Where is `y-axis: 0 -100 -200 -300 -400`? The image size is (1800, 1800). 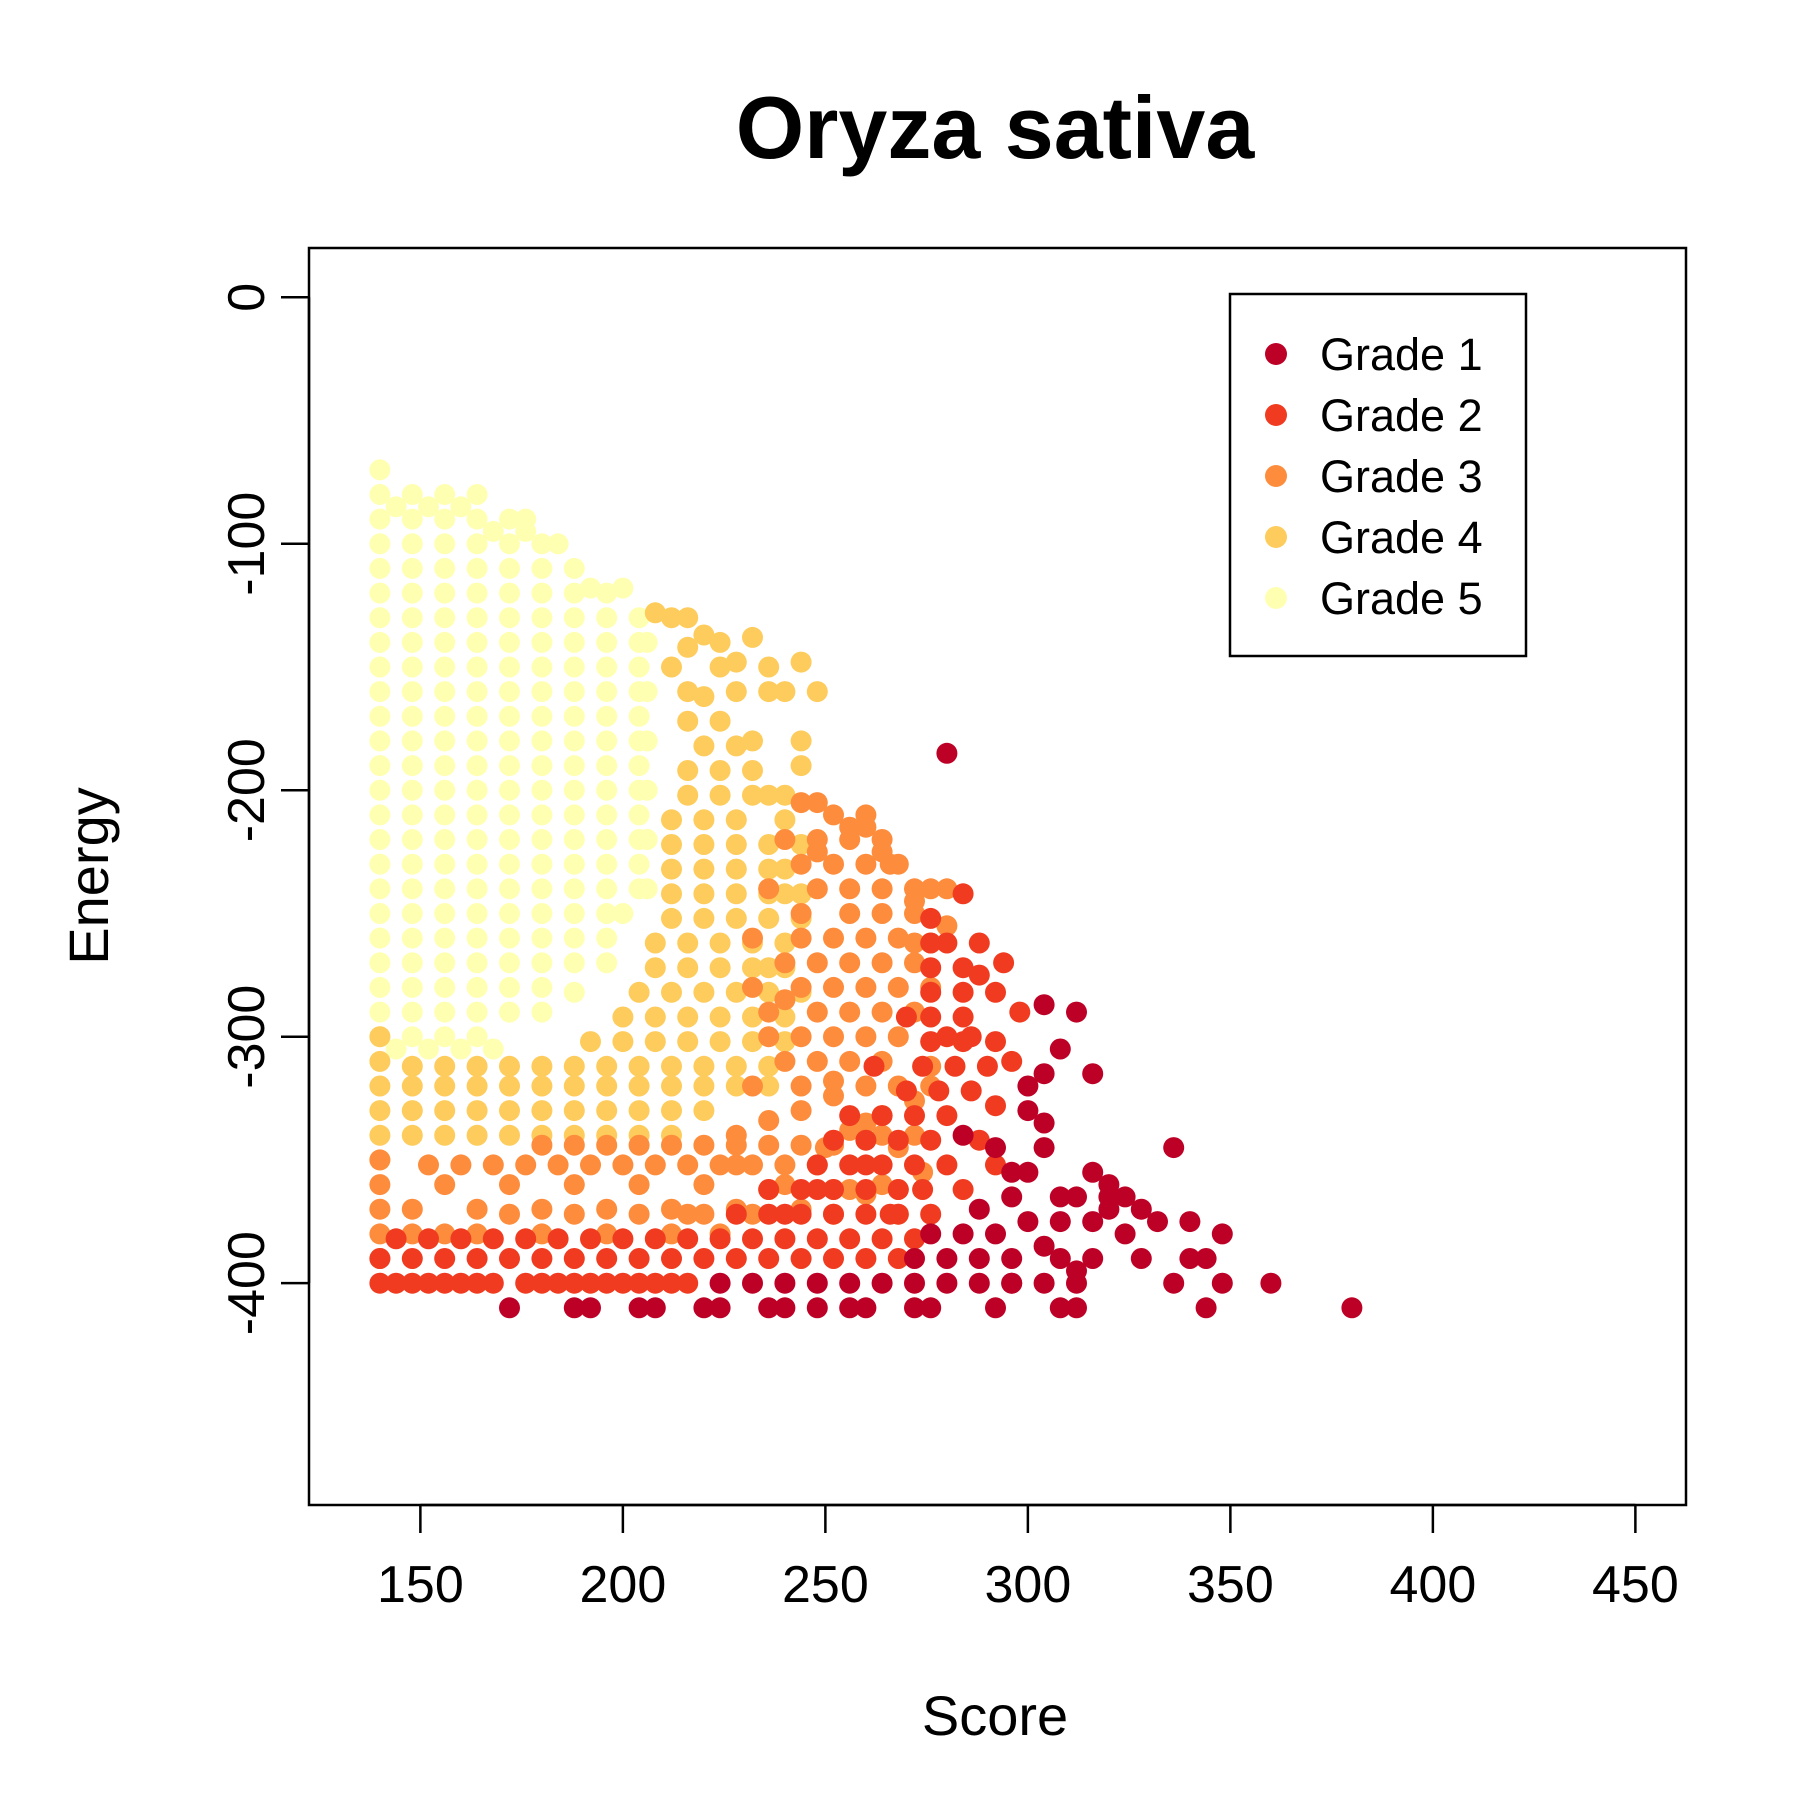
y-axis: 0 -100 -200 -300 -400 is located at coordinates (264, 809).